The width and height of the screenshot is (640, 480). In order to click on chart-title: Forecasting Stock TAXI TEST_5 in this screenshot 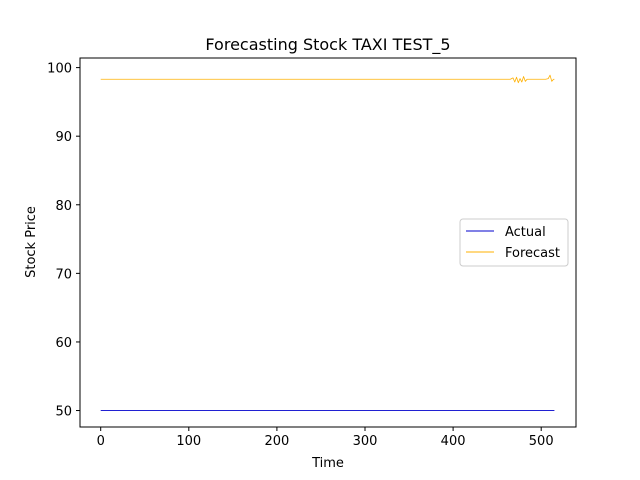, I will do `click(327, 45)`.